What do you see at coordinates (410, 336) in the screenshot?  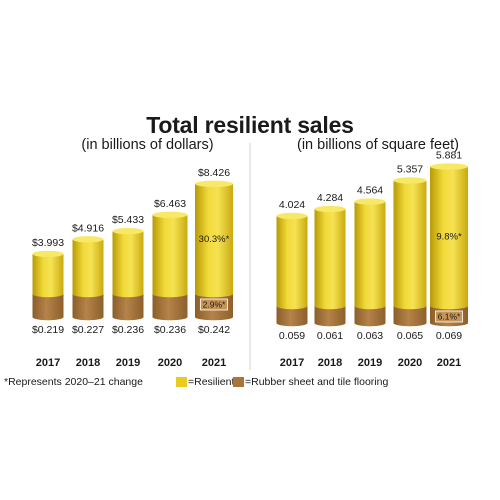 I see `label-rubber-2020: 0.065` at bounding box center [410, 336].